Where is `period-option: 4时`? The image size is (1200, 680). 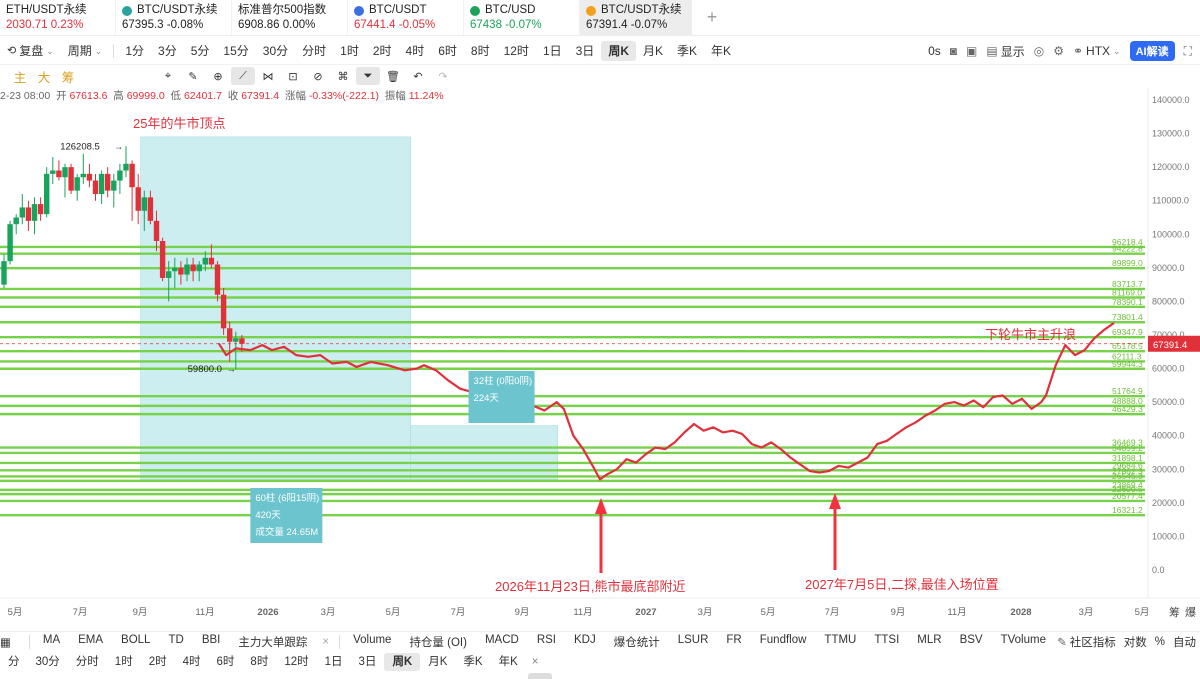 period-option: 4时 is located at coordinates (415, 50).